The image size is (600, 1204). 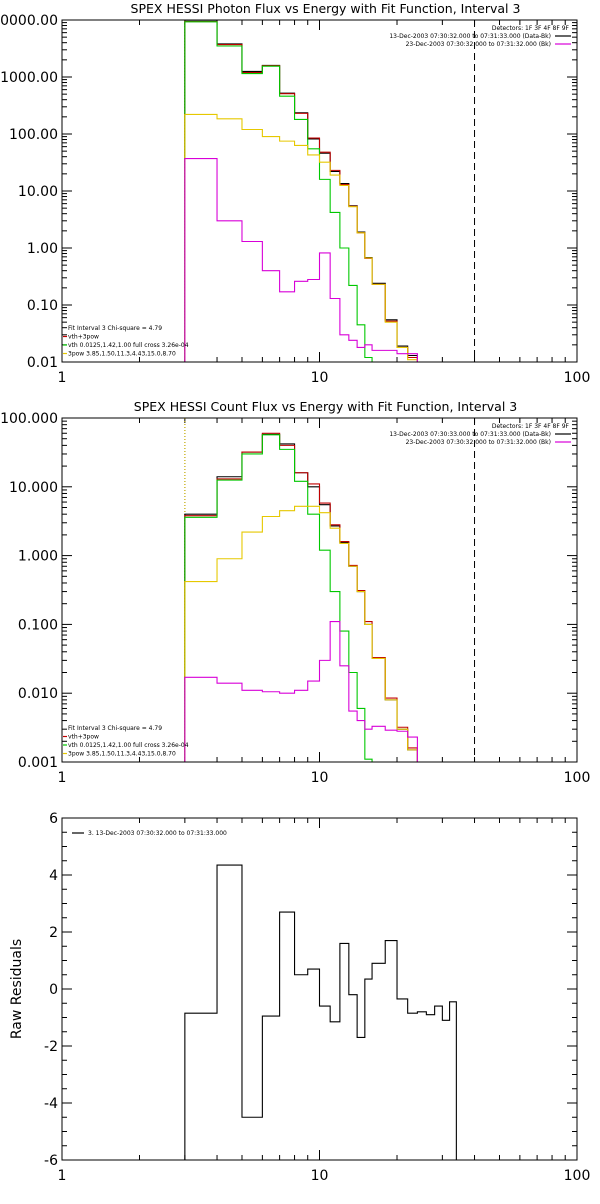 I want to click on y-tick-label: 100.00, so click(x=33, y=135).